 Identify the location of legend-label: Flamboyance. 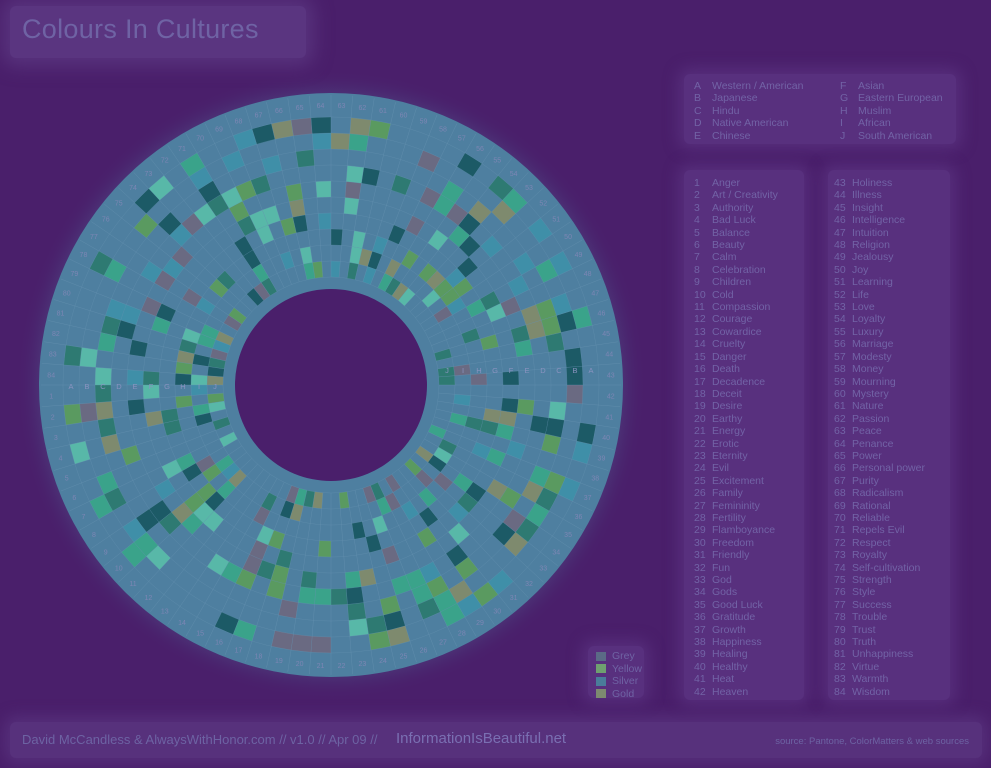
(744, 530).